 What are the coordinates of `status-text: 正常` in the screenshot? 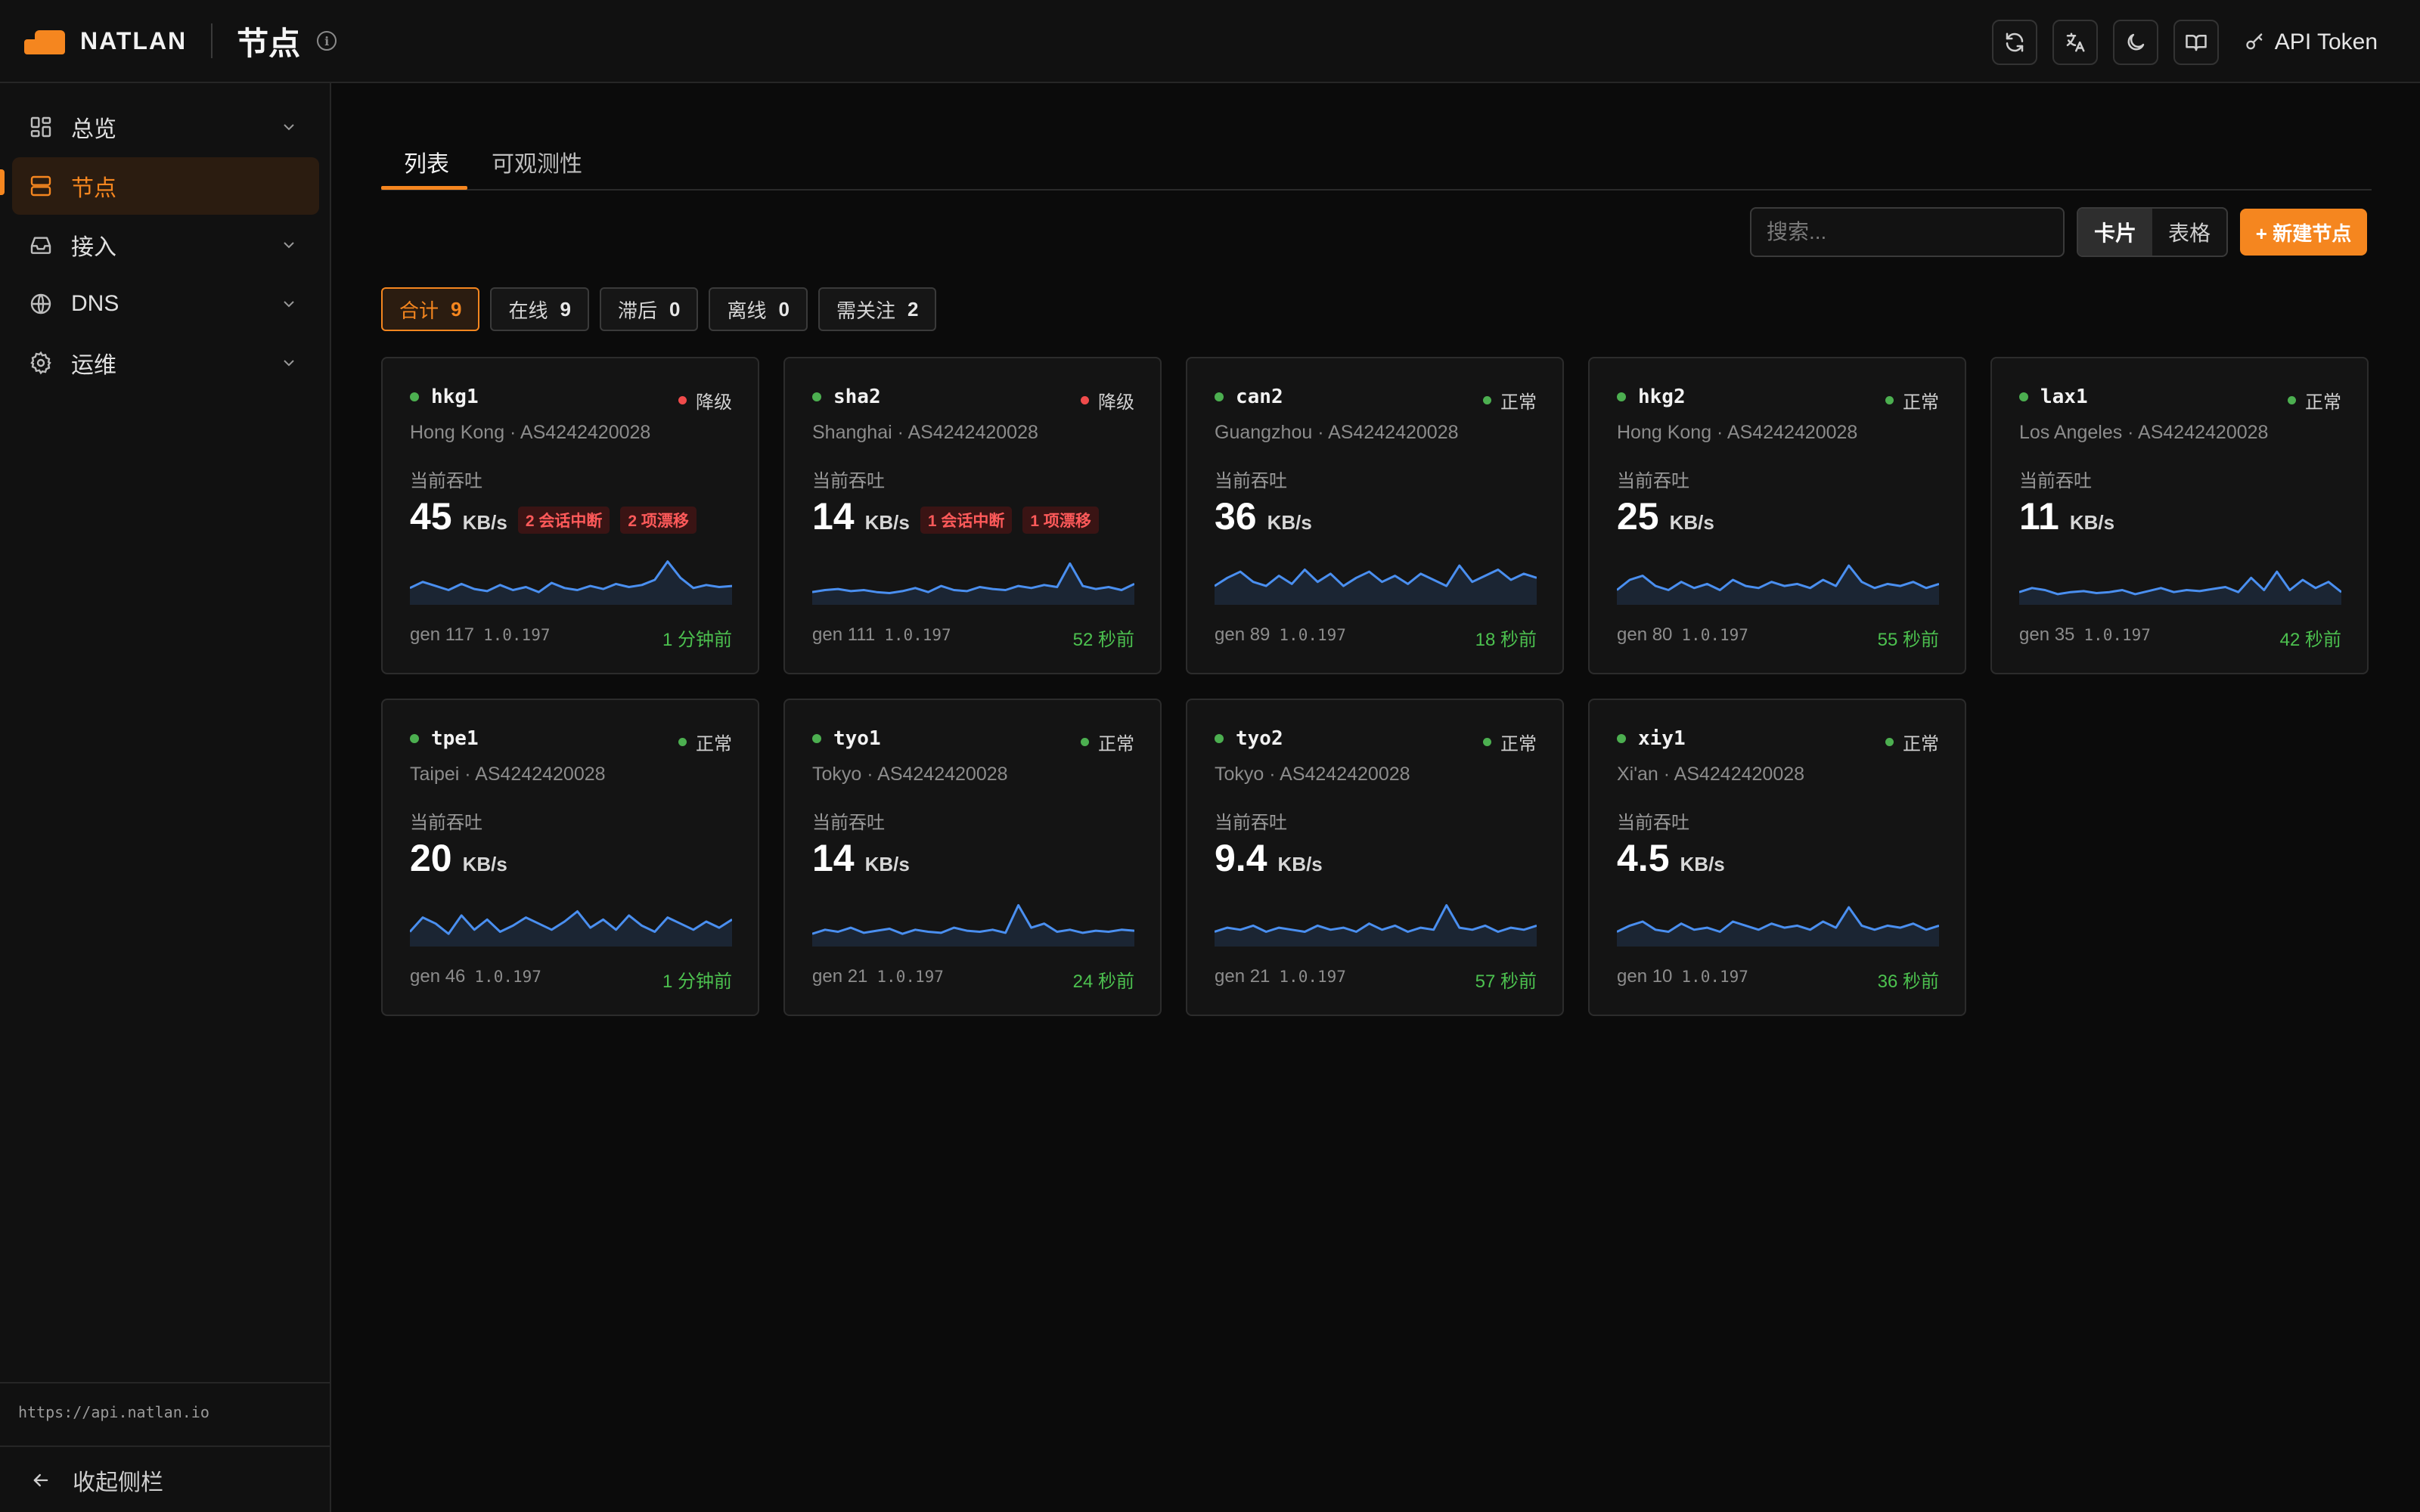 It's located at (2323, 402).